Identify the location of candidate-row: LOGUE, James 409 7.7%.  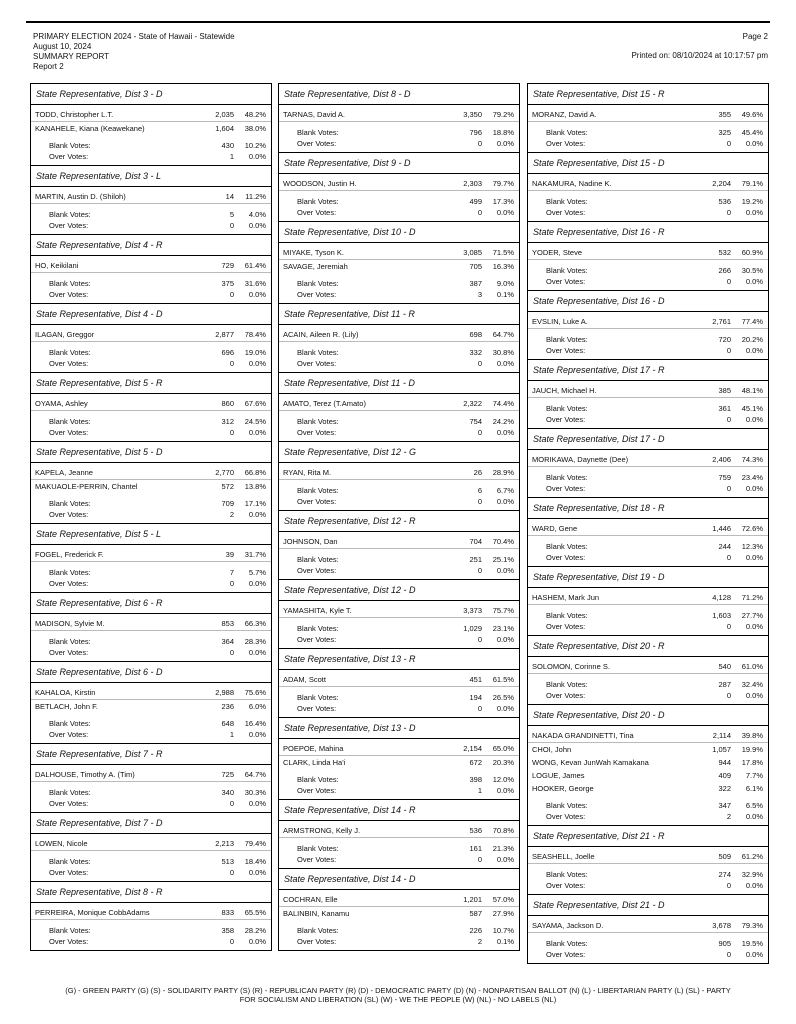
(648, 775).